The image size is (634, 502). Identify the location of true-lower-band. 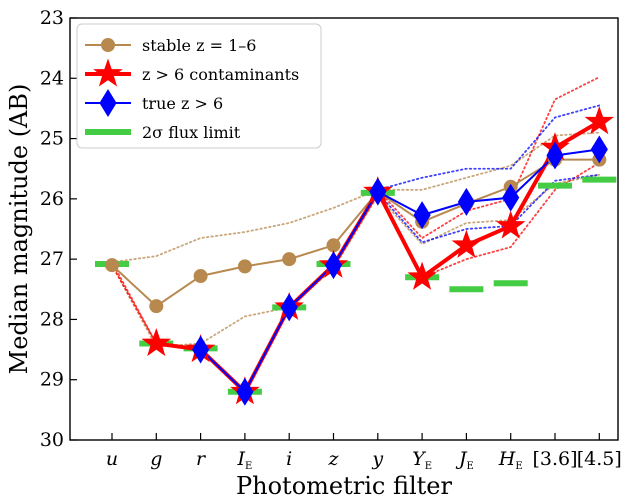
(488, 208).